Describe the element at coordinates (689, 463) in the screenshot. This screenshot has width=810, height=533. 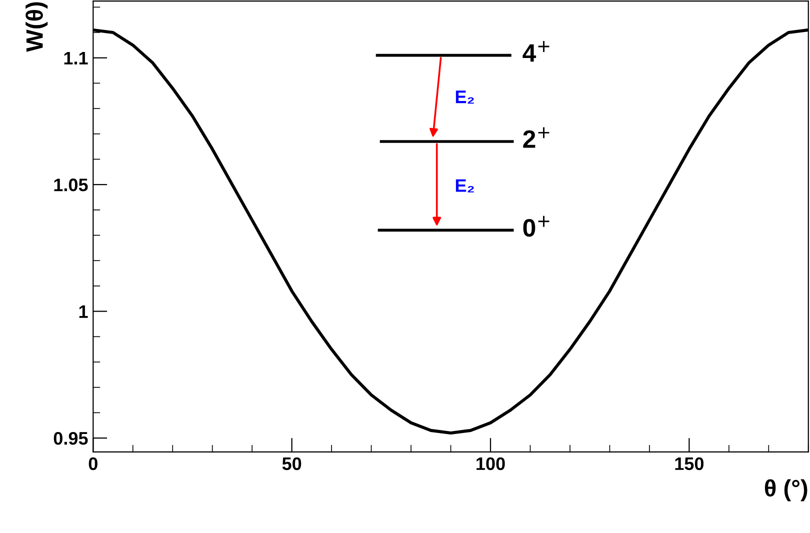
I see `x-tick-label: 150` at that location.